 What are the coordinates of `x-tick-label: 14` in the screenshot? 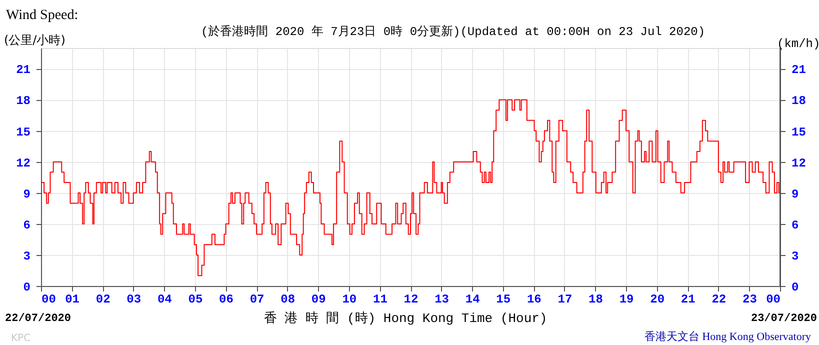 It's located at (472, 299).